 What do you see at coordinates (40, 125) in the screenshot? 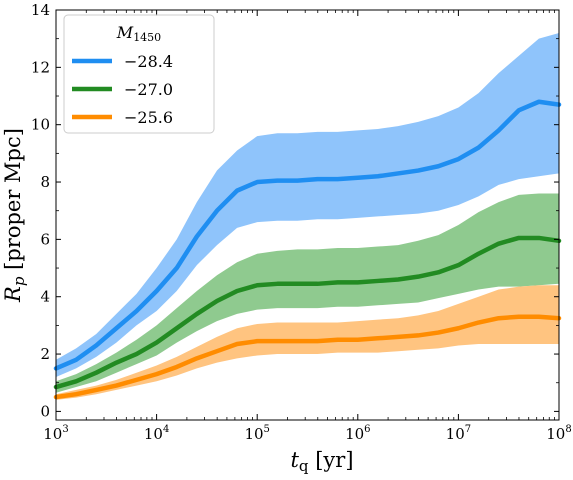
I see `y-tick-label: 10` at bounding box center [40, 125].